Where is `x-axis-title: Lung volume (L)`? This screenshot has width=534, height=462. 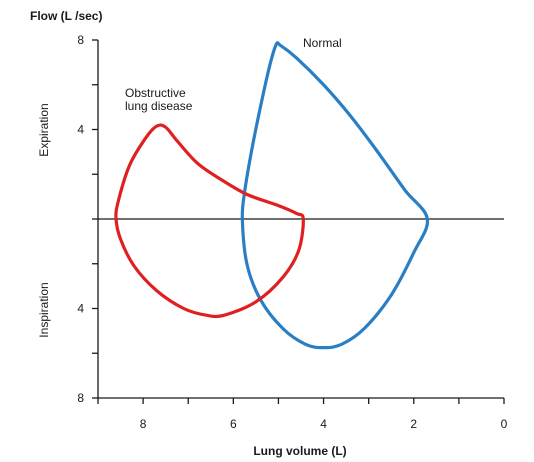 x-axis-title: Lung volume (L) is located at coordinates (299, 451).